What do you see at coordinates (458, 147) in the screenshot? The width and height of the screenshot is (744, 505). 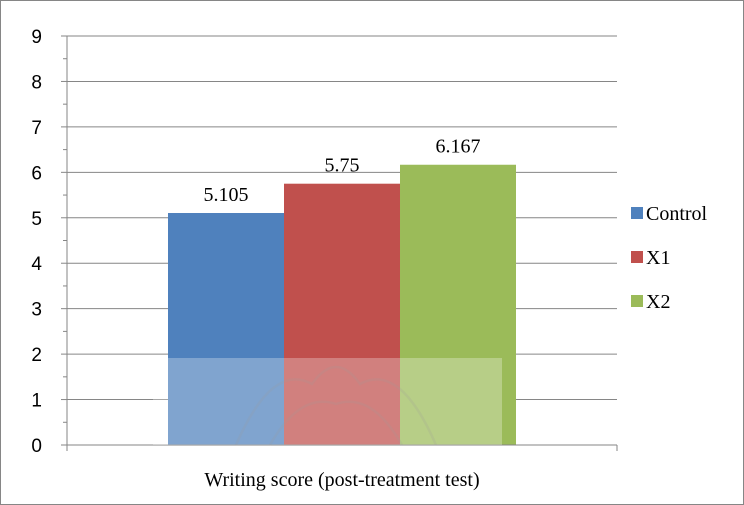 I see `data-label-x2: 6.167` at bounding box center [458, 147].